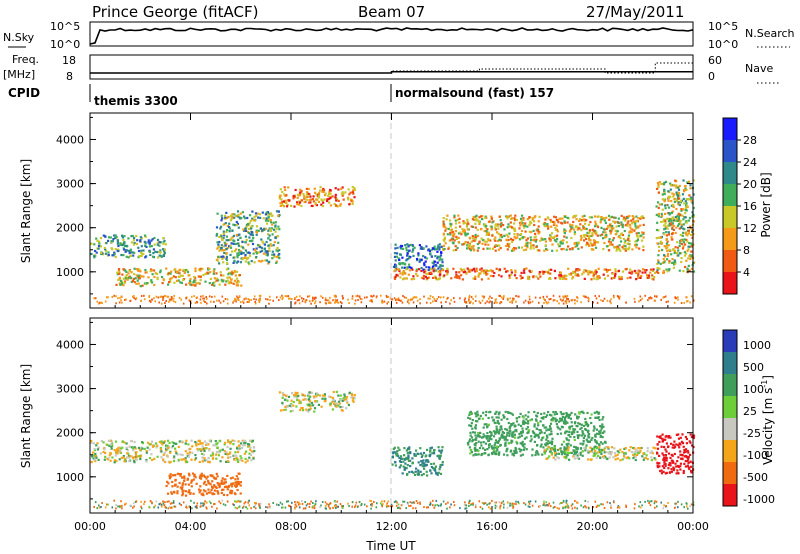  Describe the element at coordinates (750, 206) in the screenshot. I see `power-cb-tick-label: 16` at that location.